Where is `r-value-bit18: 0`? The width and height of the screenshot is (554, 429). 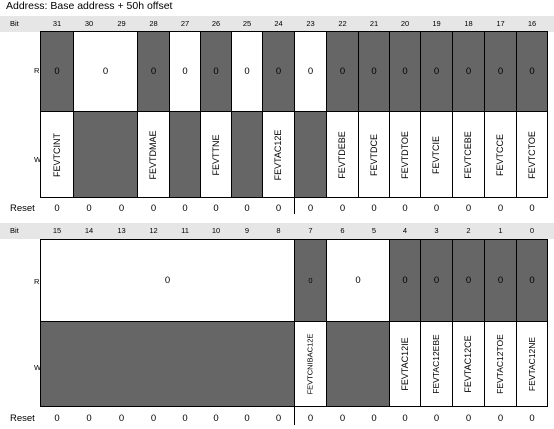 r-value-bit18: 0 is located at coordinates (468, 71).